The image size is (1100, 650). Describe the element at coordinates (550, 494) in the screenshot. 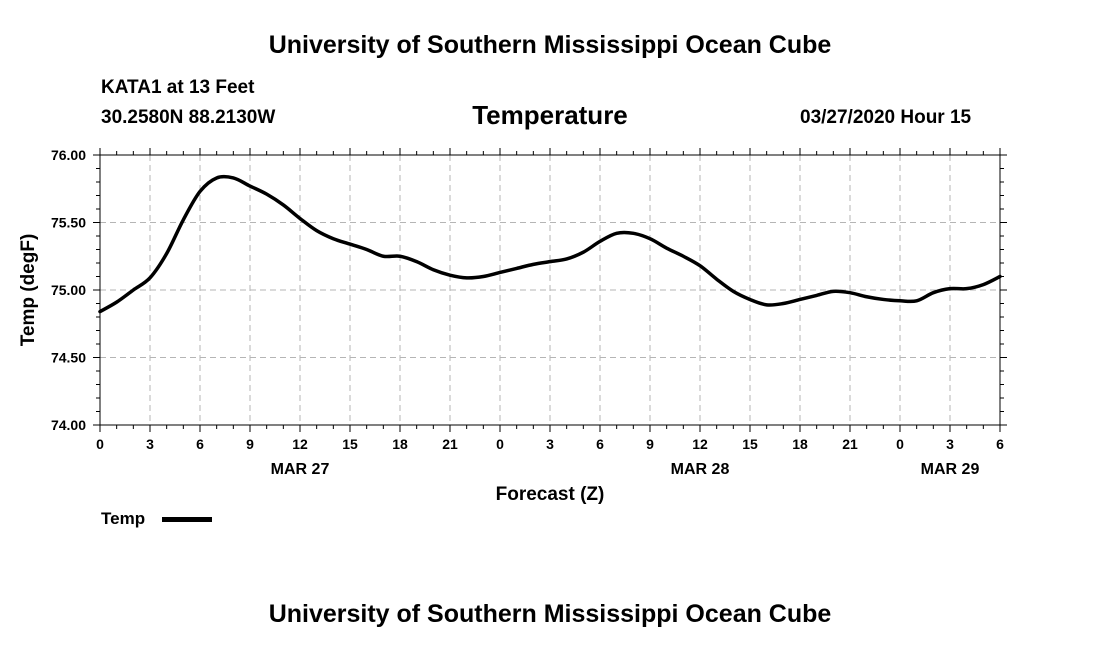

I see `x-axis-label: Forecast (Z)` at that location.